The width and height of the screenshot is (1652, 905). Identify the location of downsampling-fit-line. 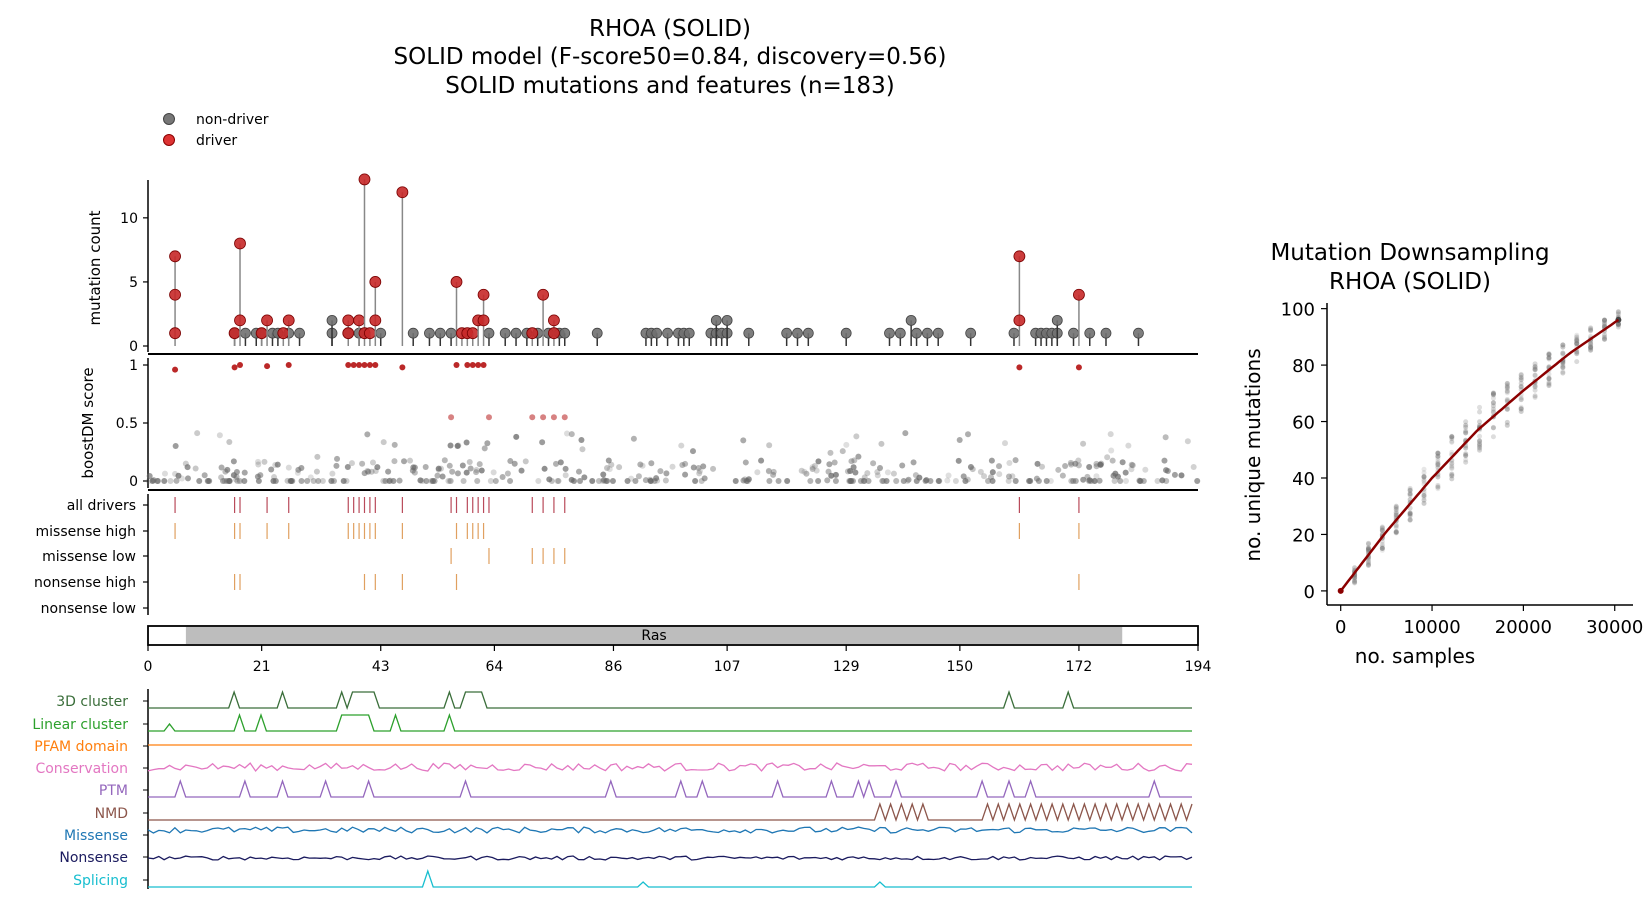
(1479, 455).